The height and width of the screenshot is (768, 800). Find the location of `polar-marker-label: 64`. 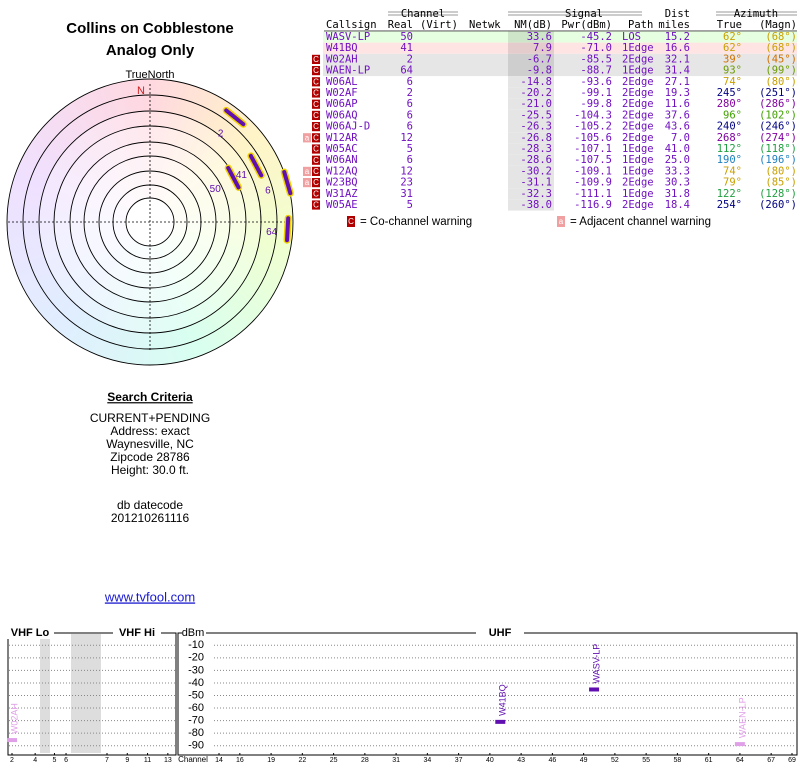

polar-marker-label: 64 is located at coordinates (272, 232).